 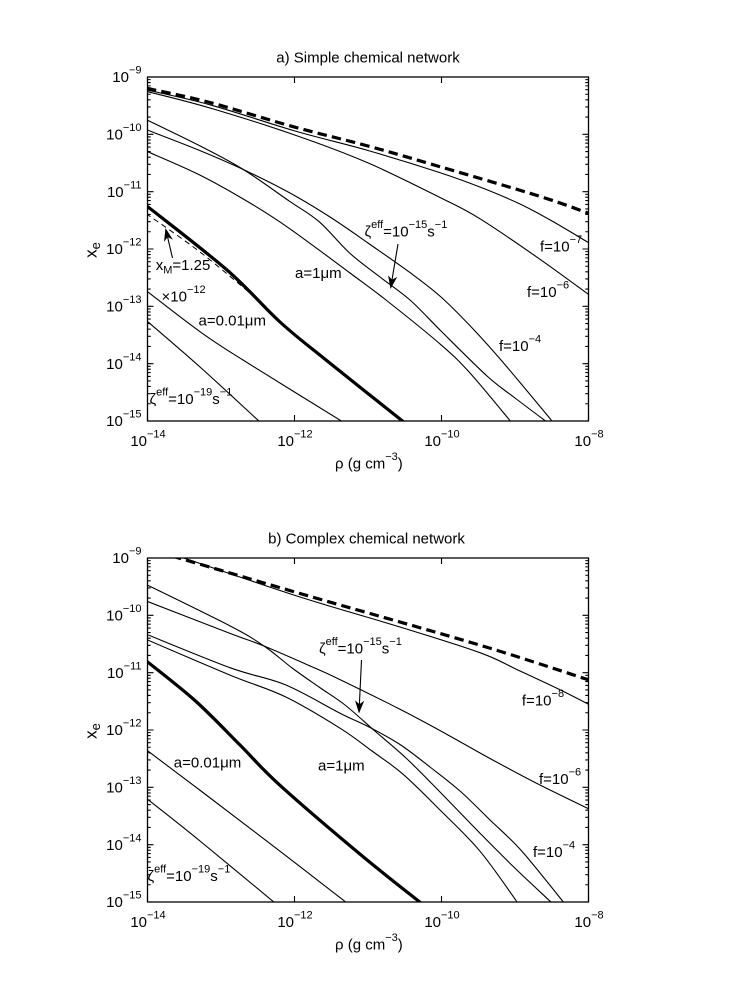 I want to click on svg-text: f=10−7​, so click(x=561, y=245).